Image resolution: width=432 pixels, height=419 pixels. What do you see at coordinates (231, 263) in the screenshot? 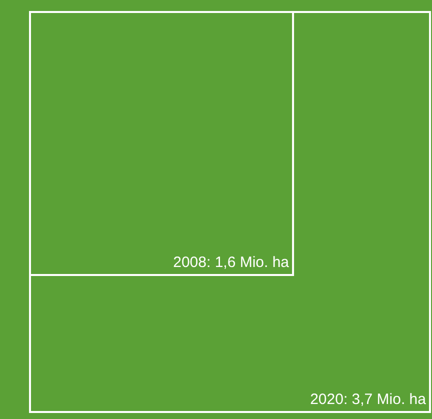
I see `data-label: 2008: 1,6 Mio. ha` at bounding box center [231, 263].